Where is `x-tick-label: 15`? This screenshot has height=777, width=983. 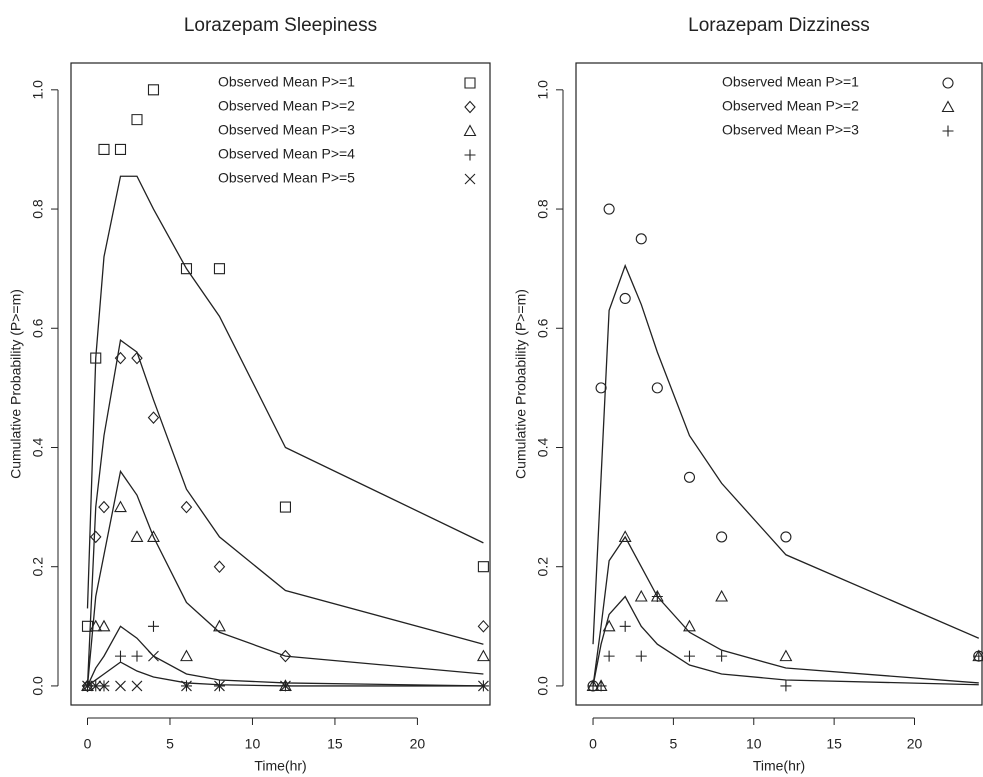
x-tick-label: 15 is located at coordinates (834, 744).